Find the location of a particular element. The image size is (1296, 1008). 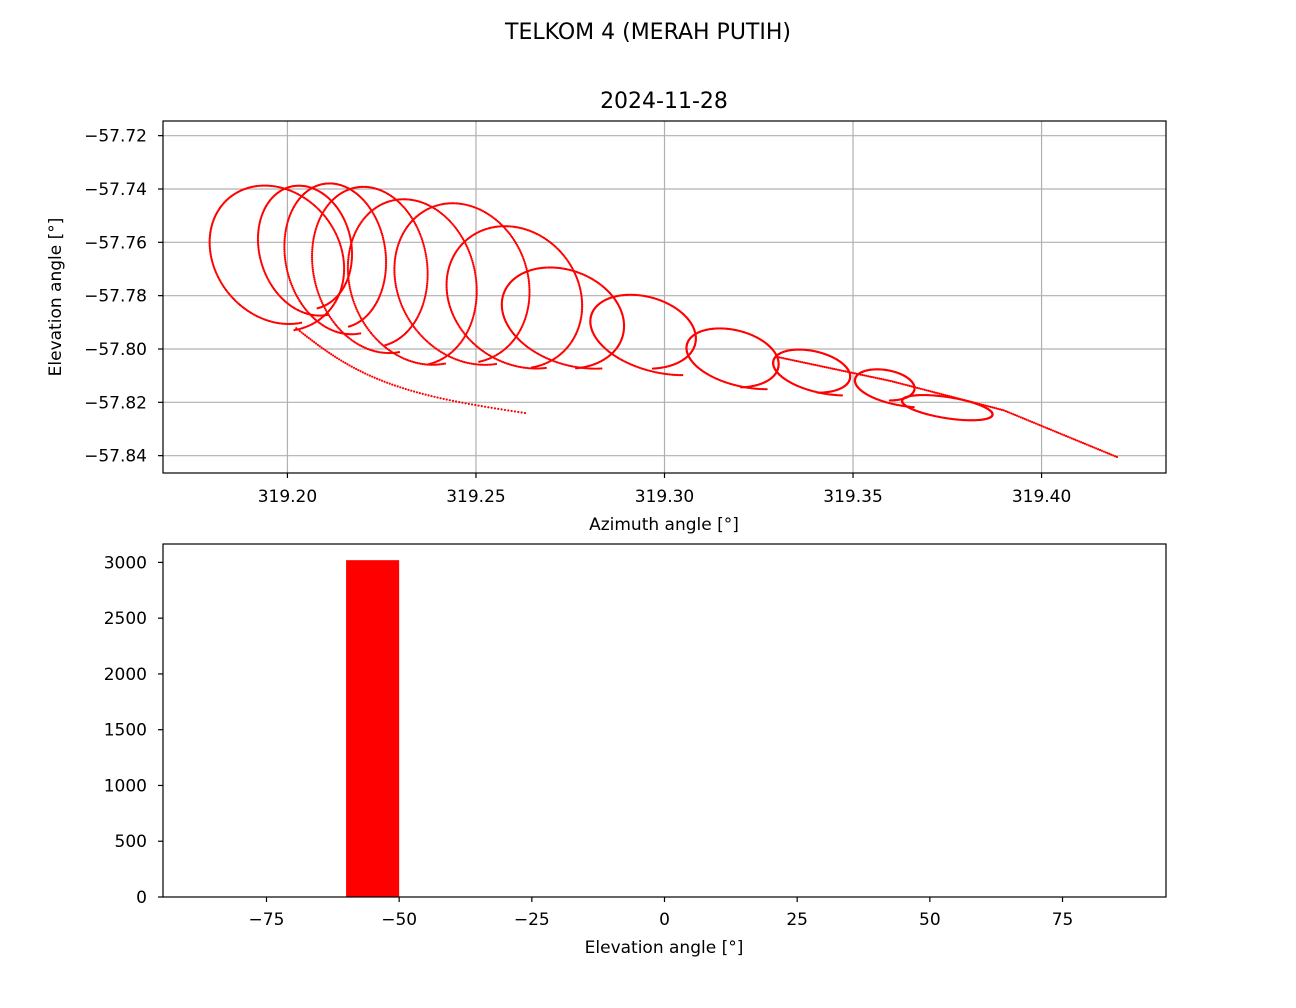

histogram-x-axis-label: Elevation angle [°] is located at coordinates (664, 948).